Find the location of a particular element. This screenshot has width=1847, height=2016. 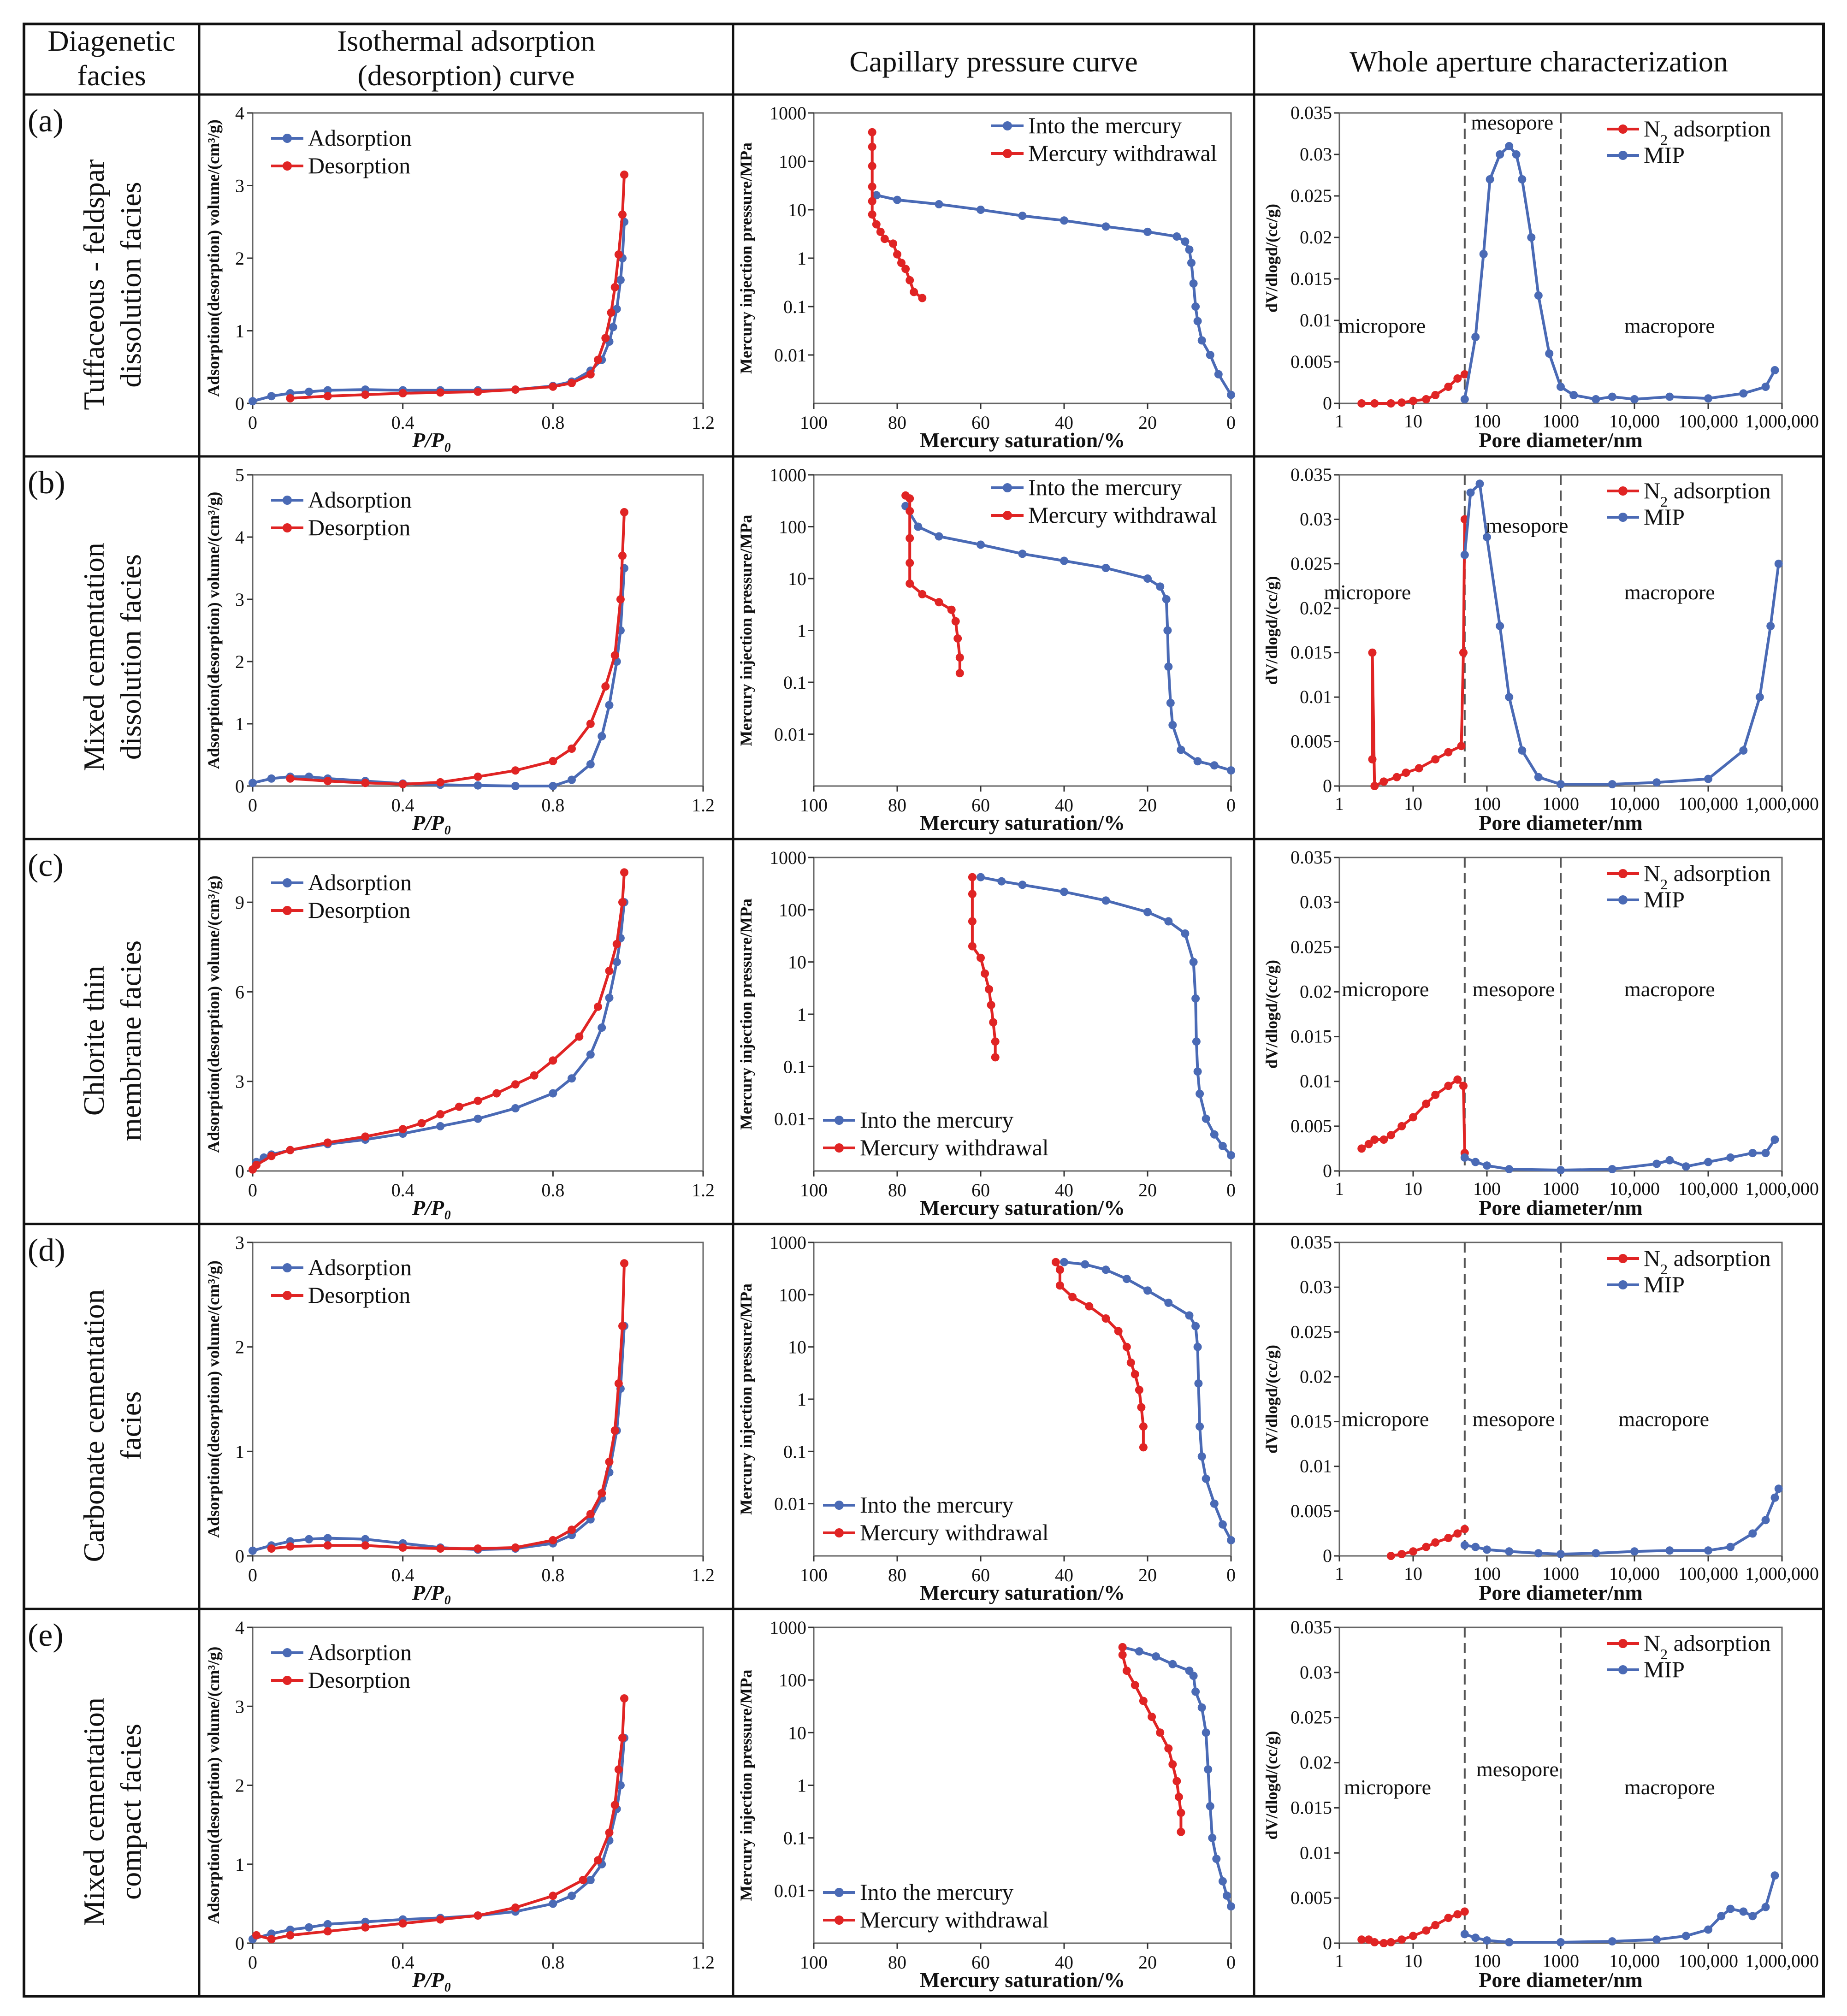

pore-xtick-label-0: 1 is located at coordinates (1340, 1961).